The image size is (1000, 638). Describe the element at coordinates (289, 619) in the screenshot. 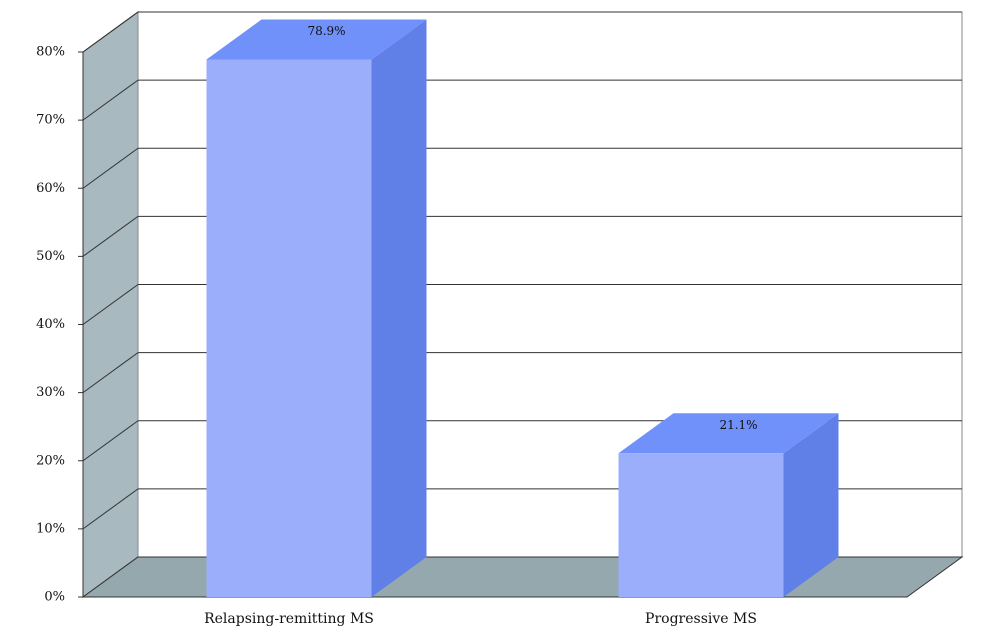

I see `x-tick-label: Relapsing-remitting MS` at that location.